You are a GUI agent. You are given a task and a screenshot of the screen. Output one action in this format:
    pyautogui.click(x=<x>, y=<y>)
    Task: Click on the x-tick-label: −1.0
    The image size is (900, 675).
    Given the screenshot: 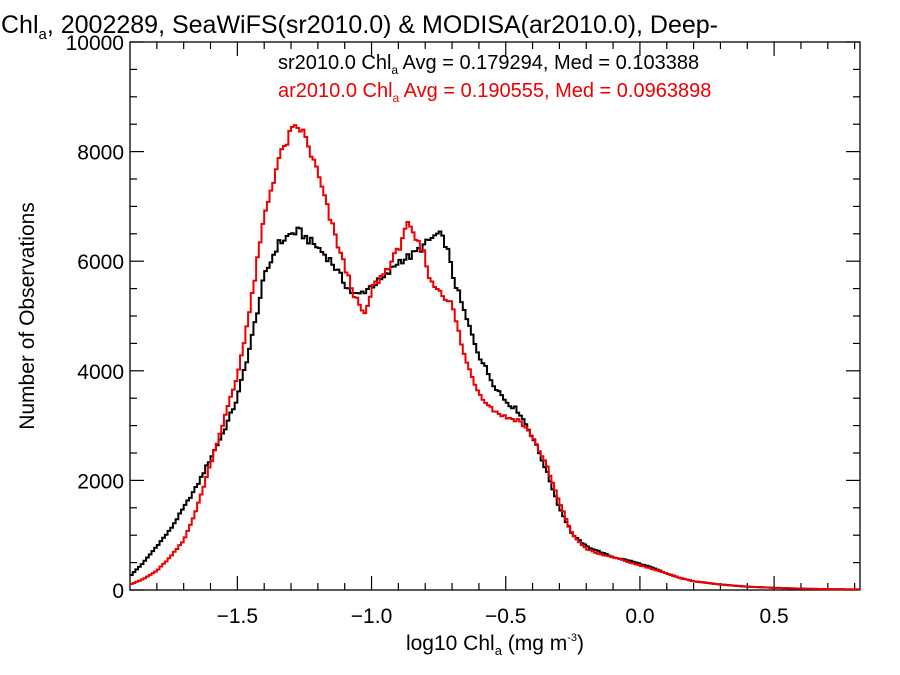 What is the action you would take?
    pyautogui.click(x=371, y=616)
    